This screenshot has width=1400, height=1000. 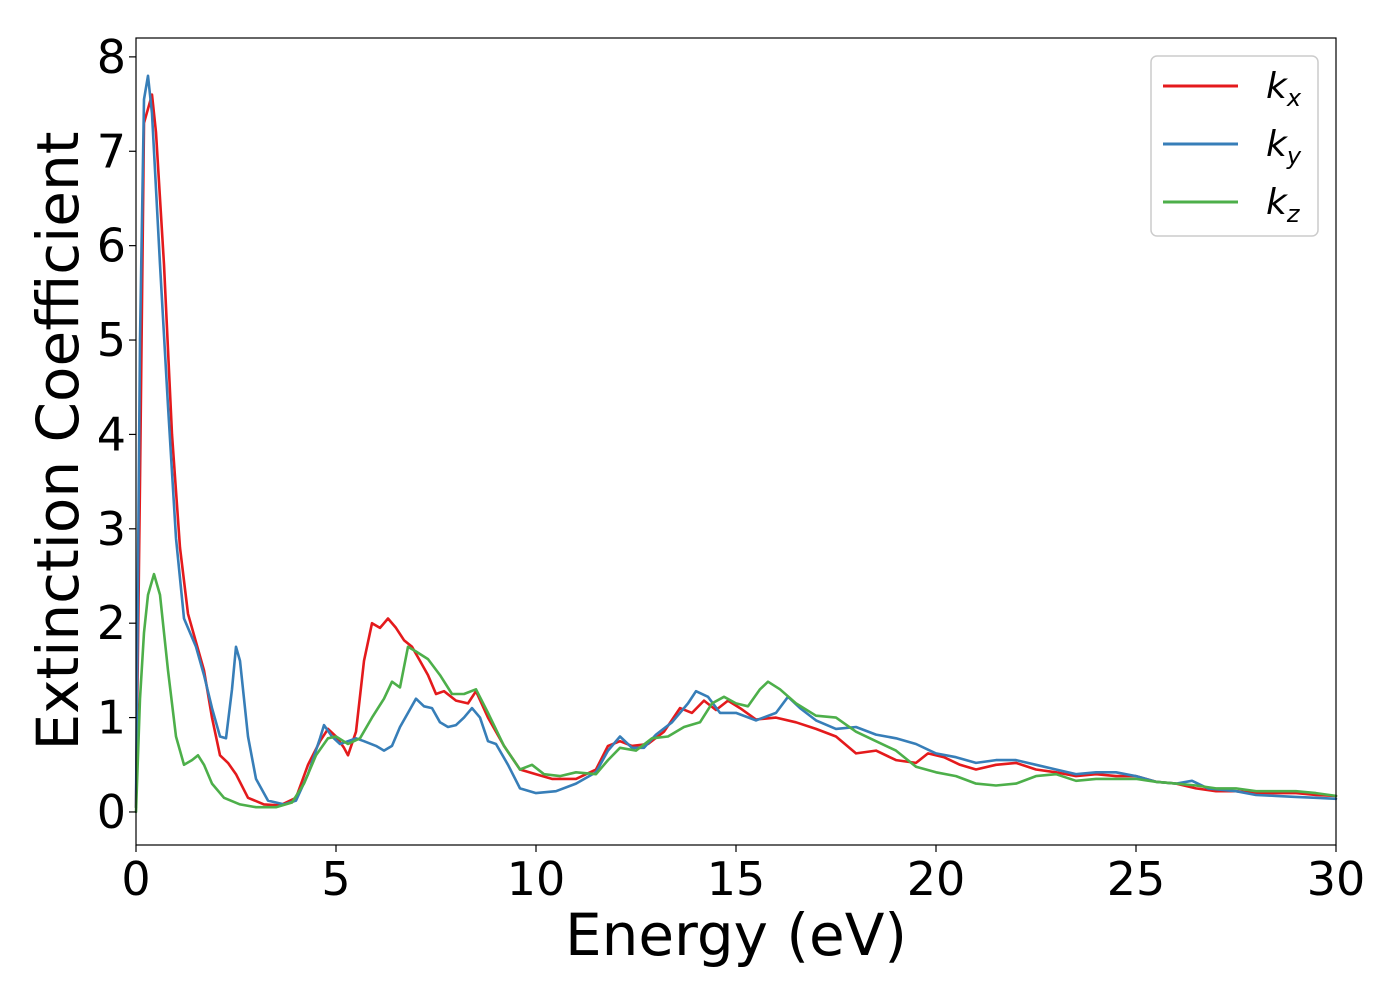 I want to click on y-axis-ticks: 0 1 2 3 4 5 6 7 8, so click(x=116, y=434).